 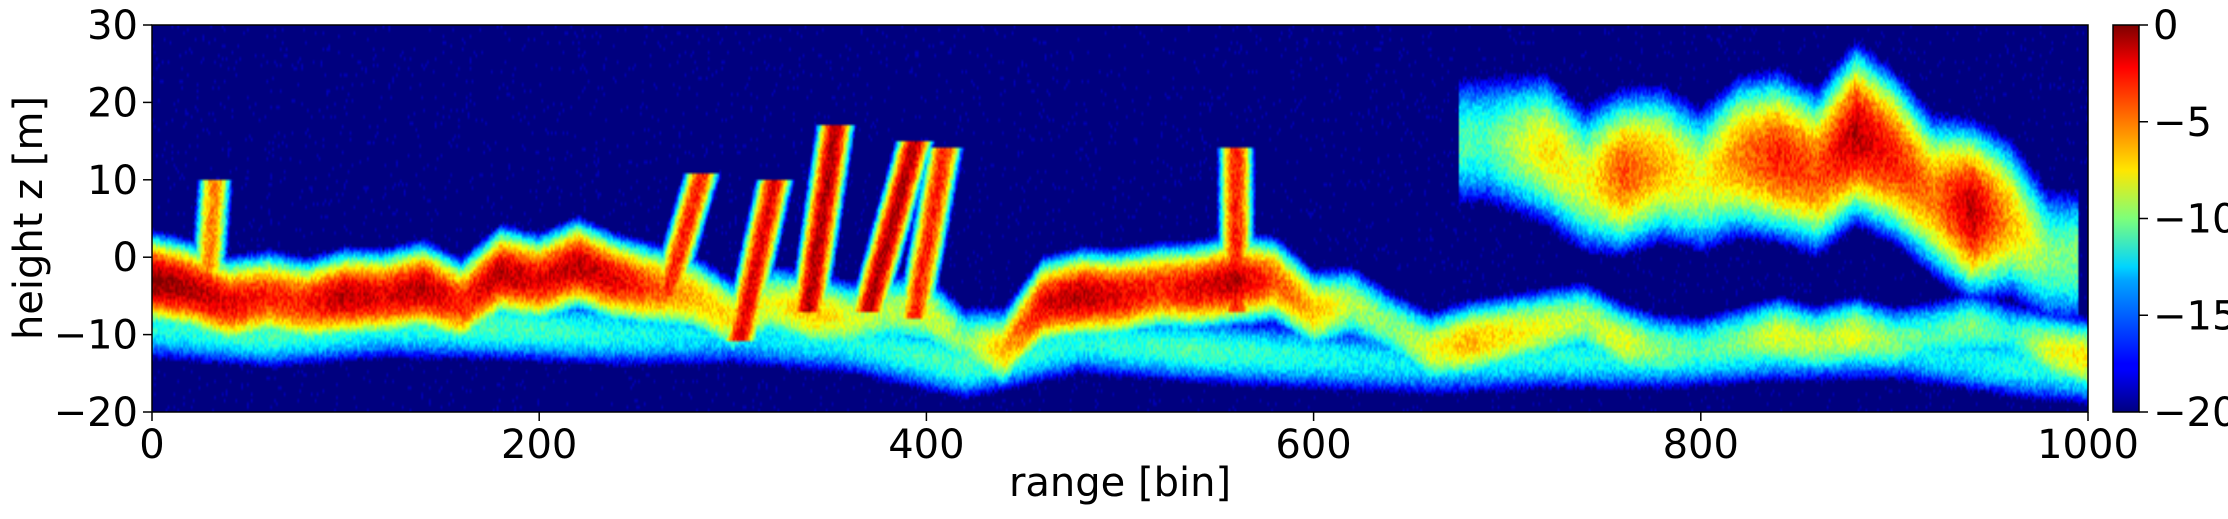 What do you see at coordinates (79, 219) in the screenshot?
I see `y-axis: −20 −10 0 10 20 30 height z [m]` at bounding box center [79, 219].